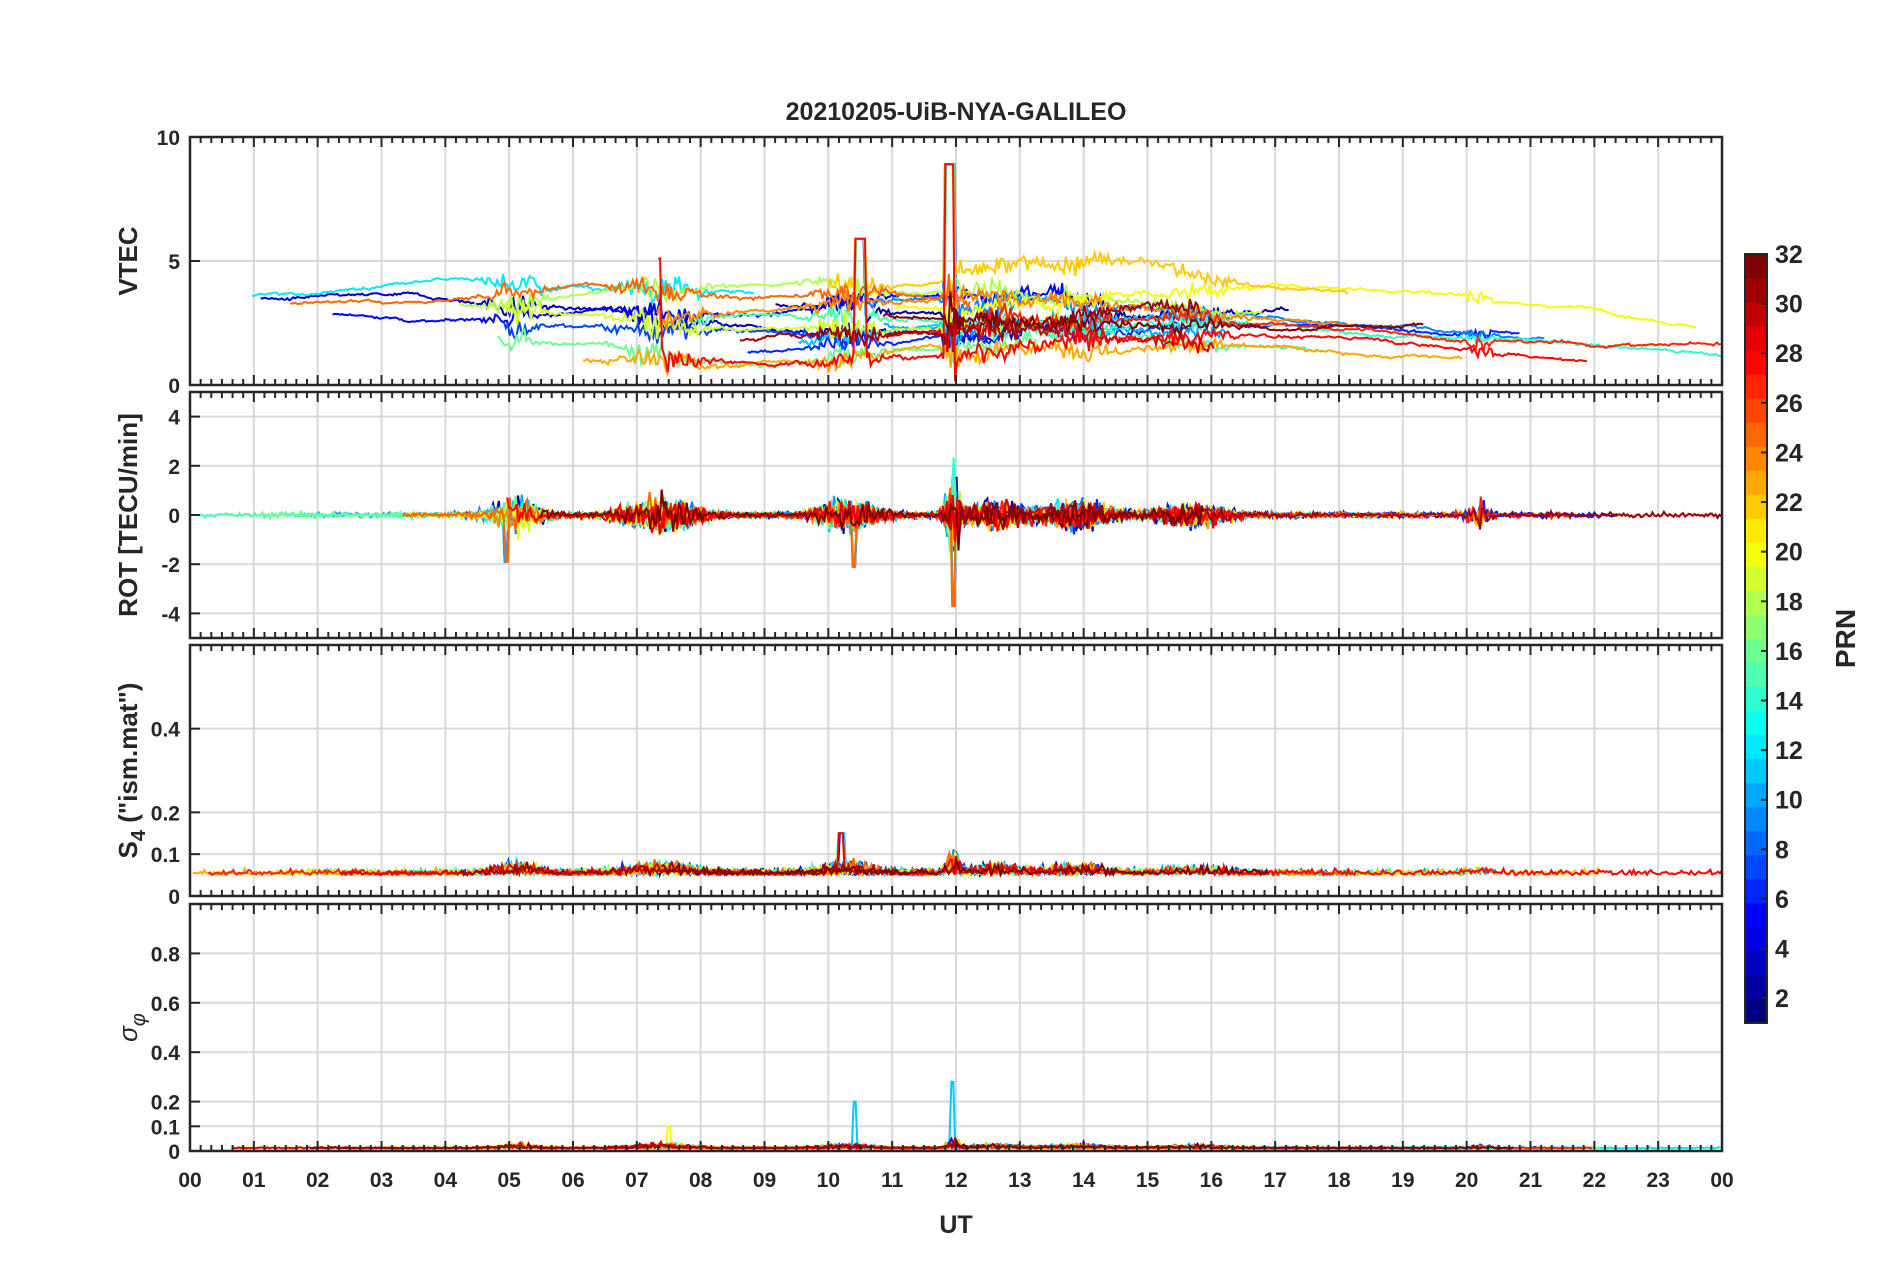 The image size is (1902, 1277). I want to click on colorbar-tick-label: 12, so click(1789, 751).